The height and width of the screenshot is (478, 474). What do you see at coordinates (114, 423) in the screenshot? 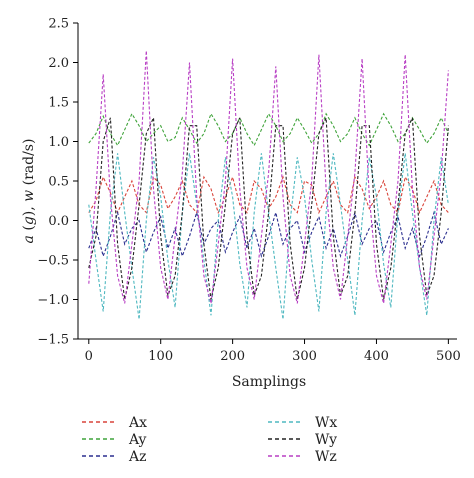
I see `legend-entry-ax: Ax` at bounding box center [114, 423].